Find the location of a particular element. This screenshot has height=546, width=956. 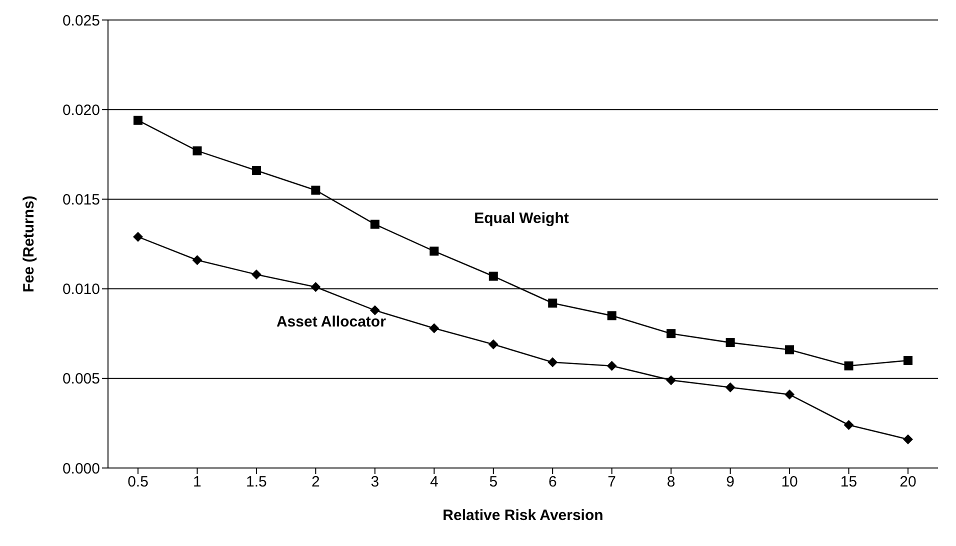

x-tick-label: 10 is located at coordinates (789, 482).